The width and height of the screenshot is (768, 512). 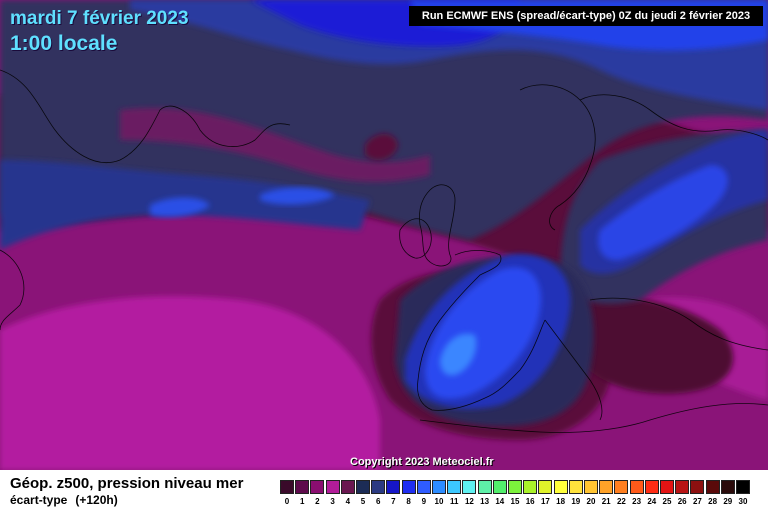 I want to click on legend-tick: 2, so click(x=317, y=501).